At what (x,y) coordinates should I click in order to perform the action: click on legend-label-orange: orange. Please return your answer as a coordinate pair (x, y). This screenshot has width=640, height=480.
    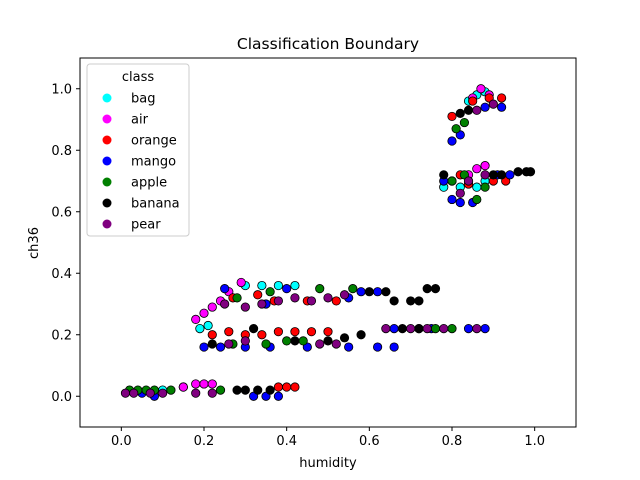
    Looking at the image, I should click on (154, 141).